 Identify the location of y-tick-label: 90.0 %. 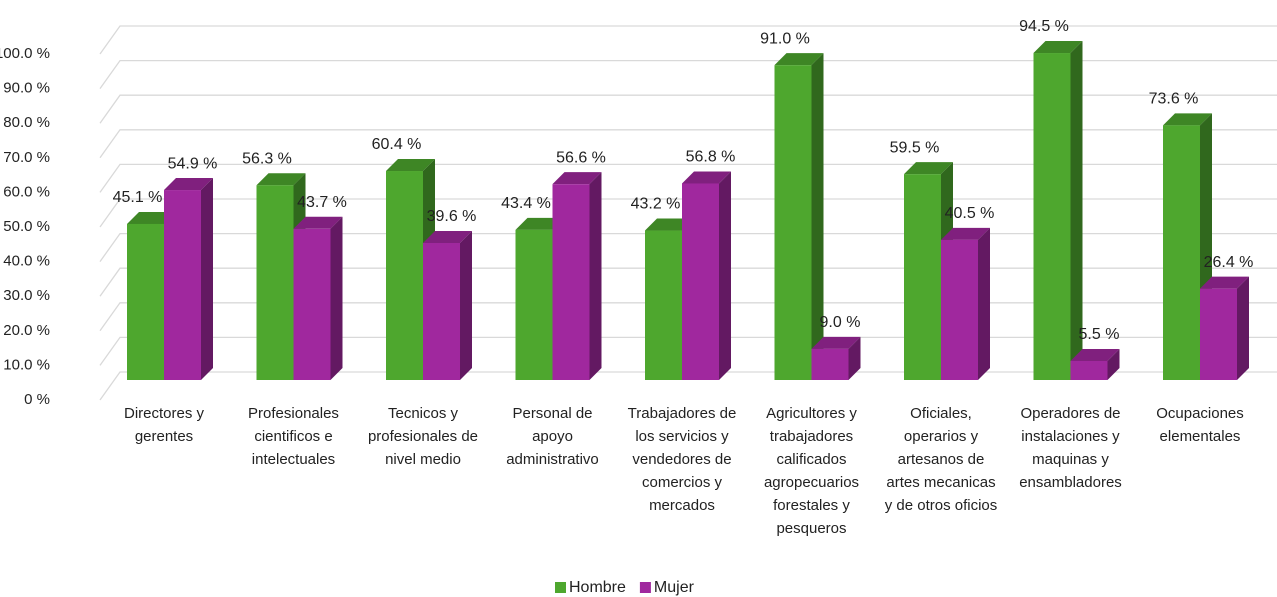
(26, 88).